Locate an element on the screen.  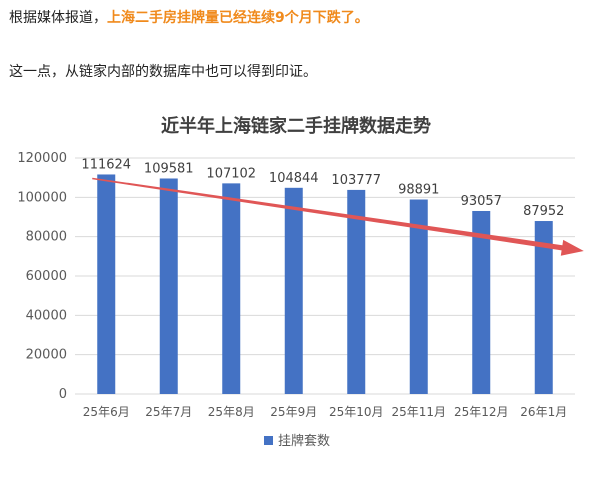
x-tick-label: 25年11月 is located at coordinates (418, 412).